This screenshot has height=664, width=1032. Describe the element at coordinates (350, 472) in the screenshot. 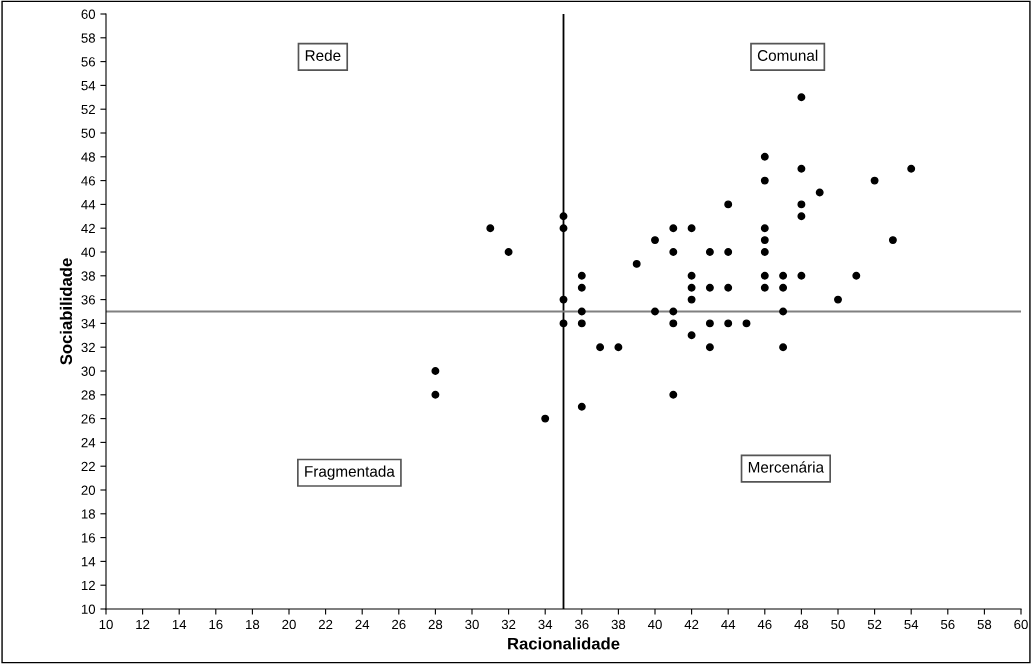

I see `annotation: Fragmentada` at that location.